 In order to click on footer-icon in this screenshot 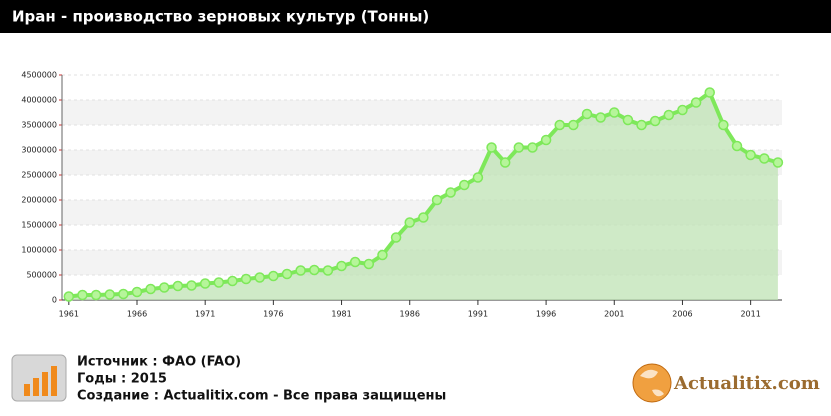, I will do `click(39, 378)`.